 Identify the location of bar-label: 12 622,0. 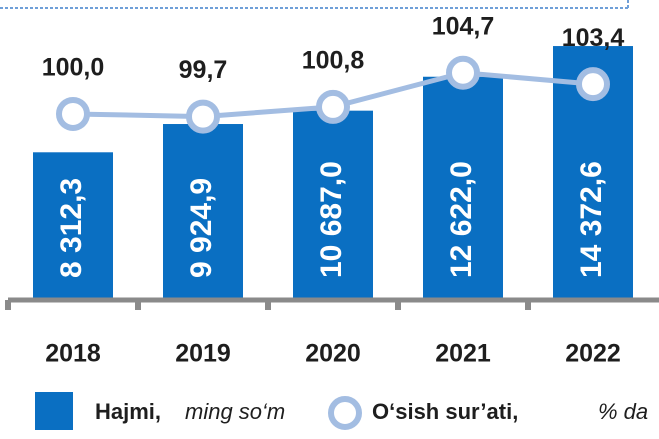
(461, 219).